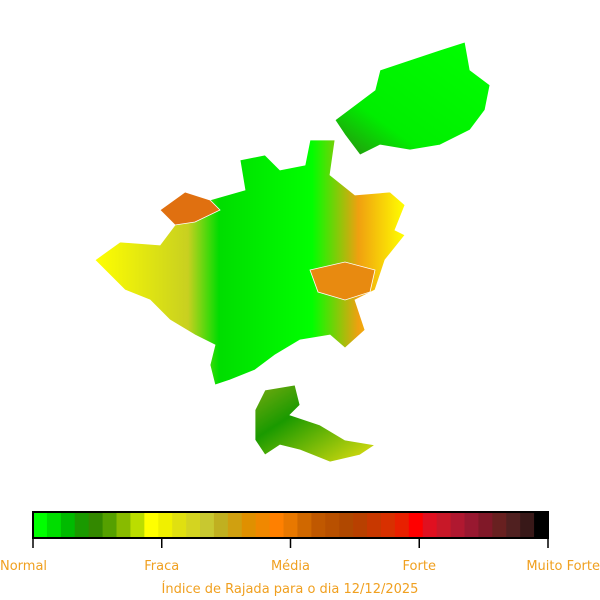  What do you see at coordinates (412, 98) in the screenshot?
I see `region-north` at bounding box center [412, 98].